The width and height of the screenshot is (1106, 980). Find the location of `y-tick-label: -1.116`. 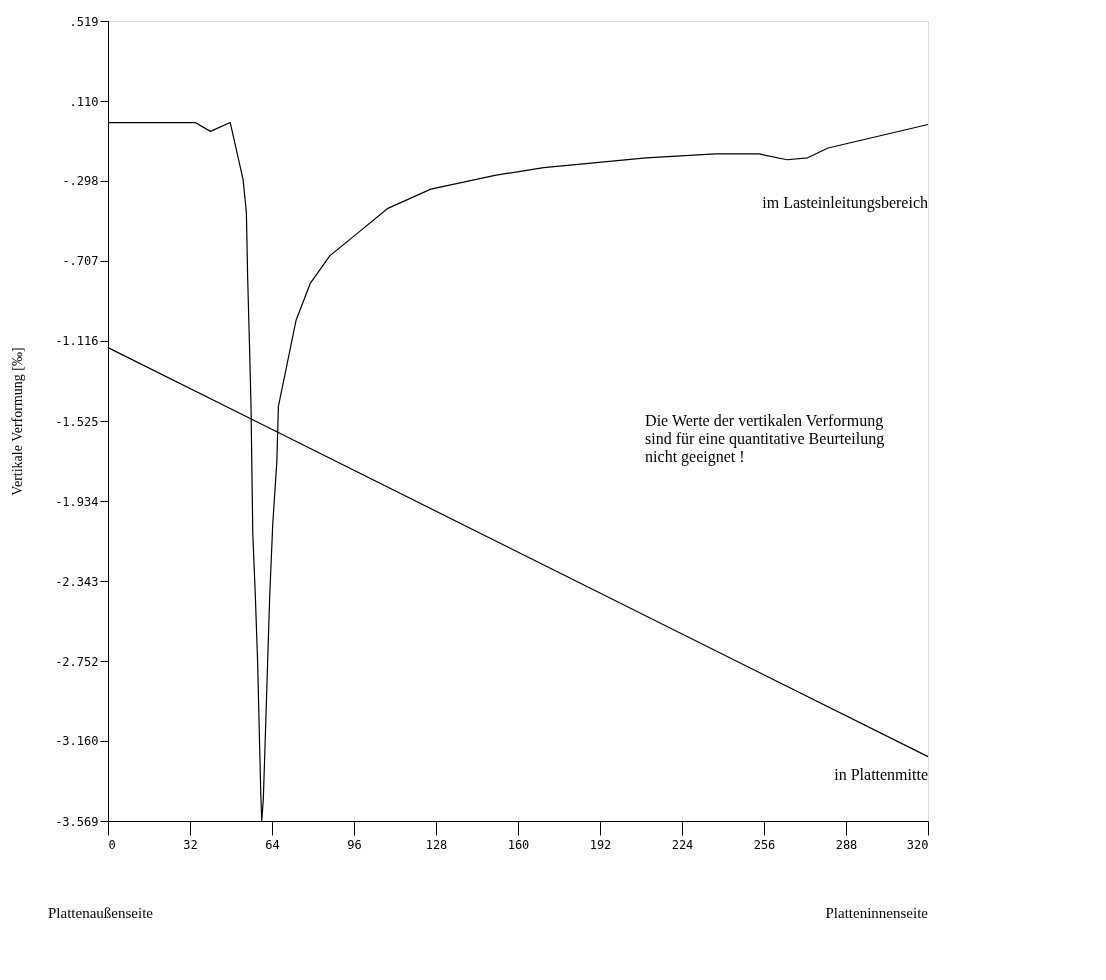

y-tick-label: -1.116 is located at coordinates (77, 341).